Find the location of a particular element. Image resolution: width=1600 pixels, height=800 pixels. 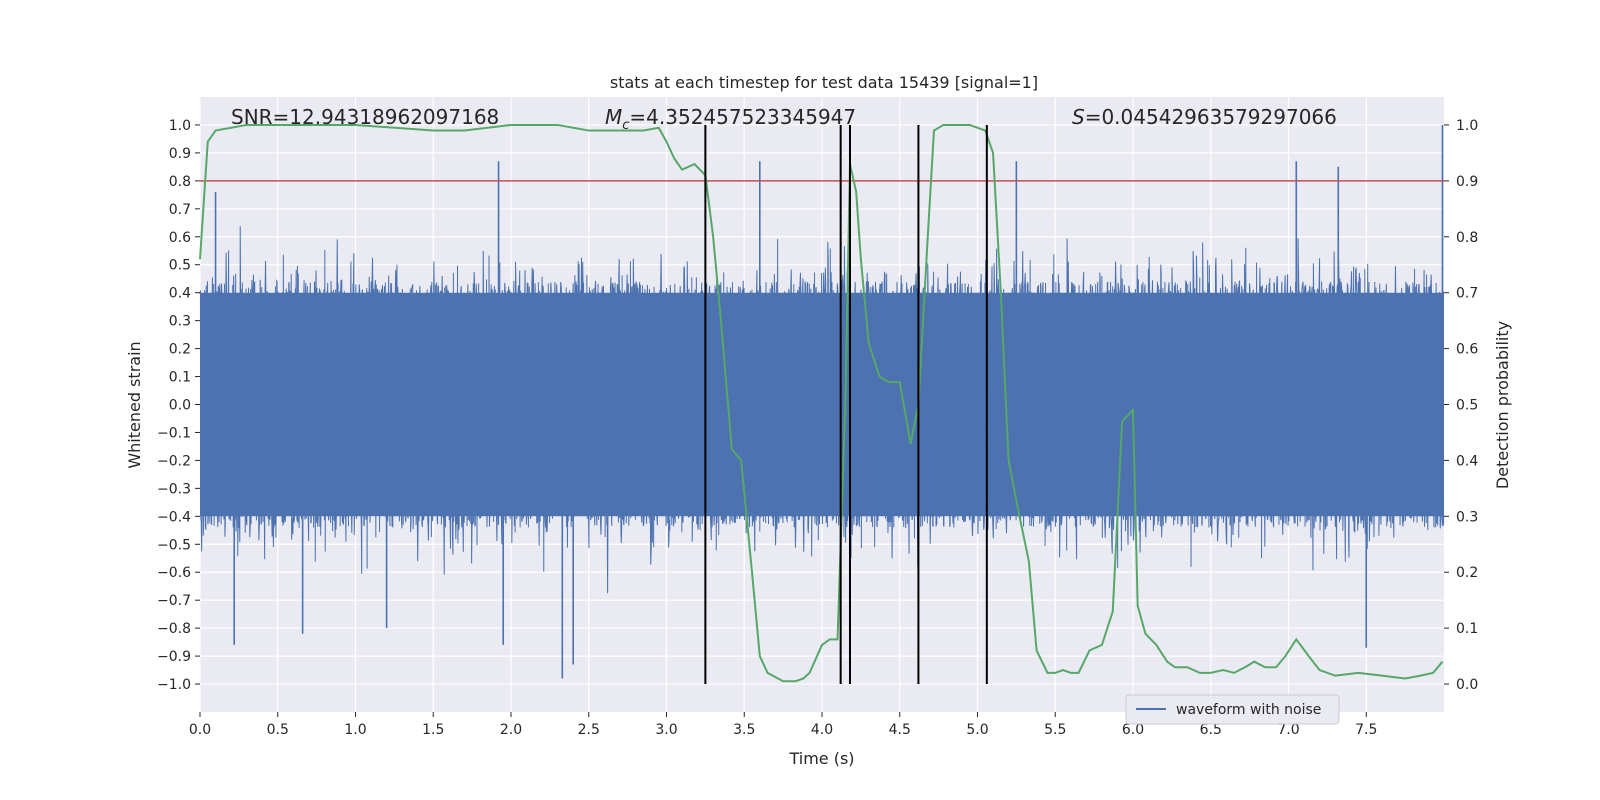

left-y-tick-label-1: 0.9 is located at coordinates (180, 154).